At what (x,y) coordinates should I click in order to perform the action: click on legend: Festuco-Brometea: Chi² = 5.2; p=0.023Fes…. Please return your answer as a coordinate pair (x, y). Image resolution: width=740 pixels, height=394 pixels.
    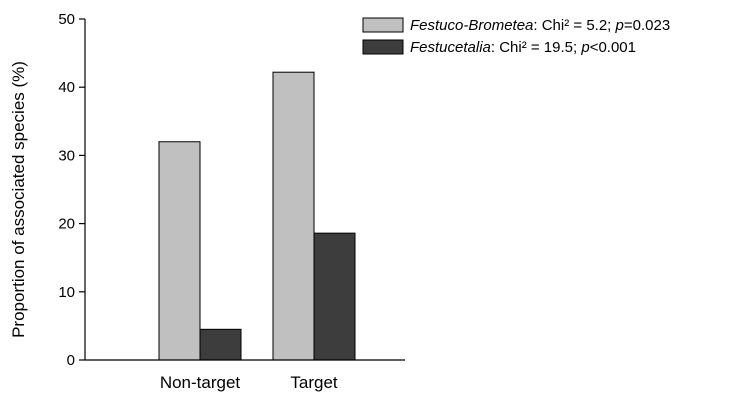
    Looking at the image, I should click on (516, 36).